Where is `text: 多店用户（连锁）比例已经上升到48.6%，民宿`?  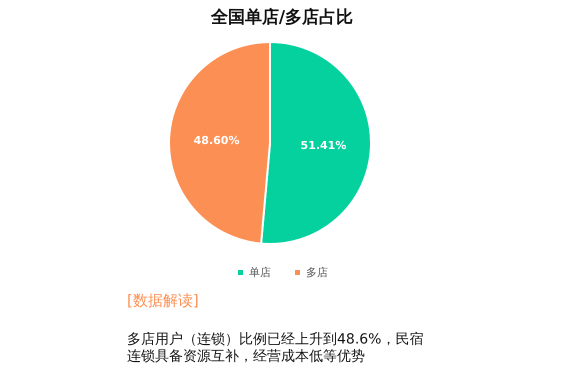 text: 多店用户（连锁）比例已经上升到48.6%，民宿 is located at coordinates (275, 340).